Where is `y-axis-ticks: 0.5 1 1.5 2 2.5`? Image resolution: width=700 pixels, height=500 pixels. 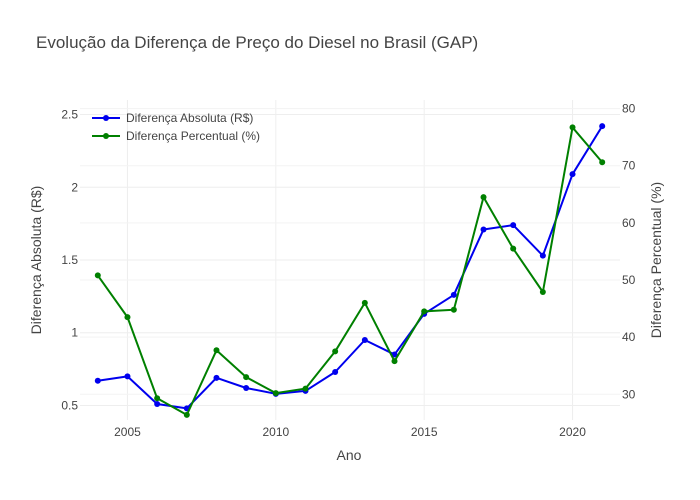
y-axis-ticks: 0.5 1 1.5 2 2.5 is located at coordinates (69, 260).